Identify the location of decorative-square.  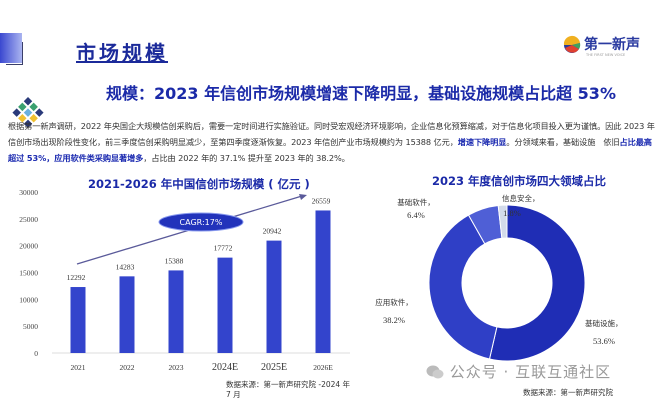
(11, 48).